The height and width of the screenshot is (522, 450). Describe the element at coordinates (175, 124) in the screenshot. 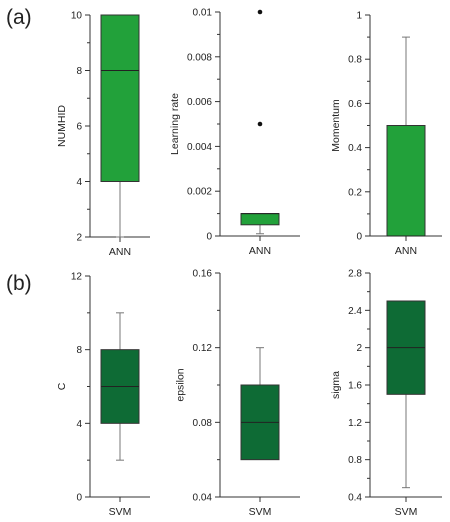

I see `y-axis-title: Learning rate` at that location.